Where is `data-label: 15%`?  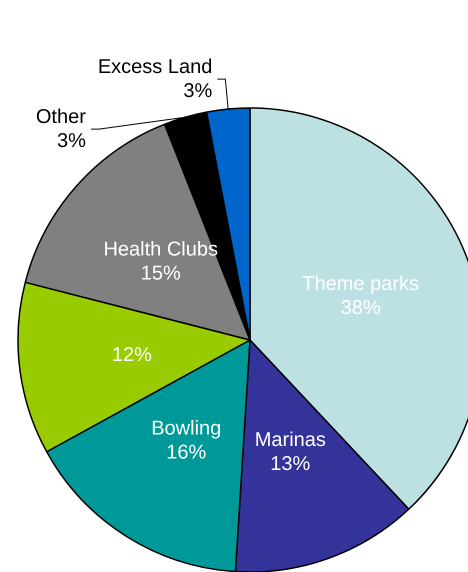 data-label: 15% is located at coordinates (160, 273).